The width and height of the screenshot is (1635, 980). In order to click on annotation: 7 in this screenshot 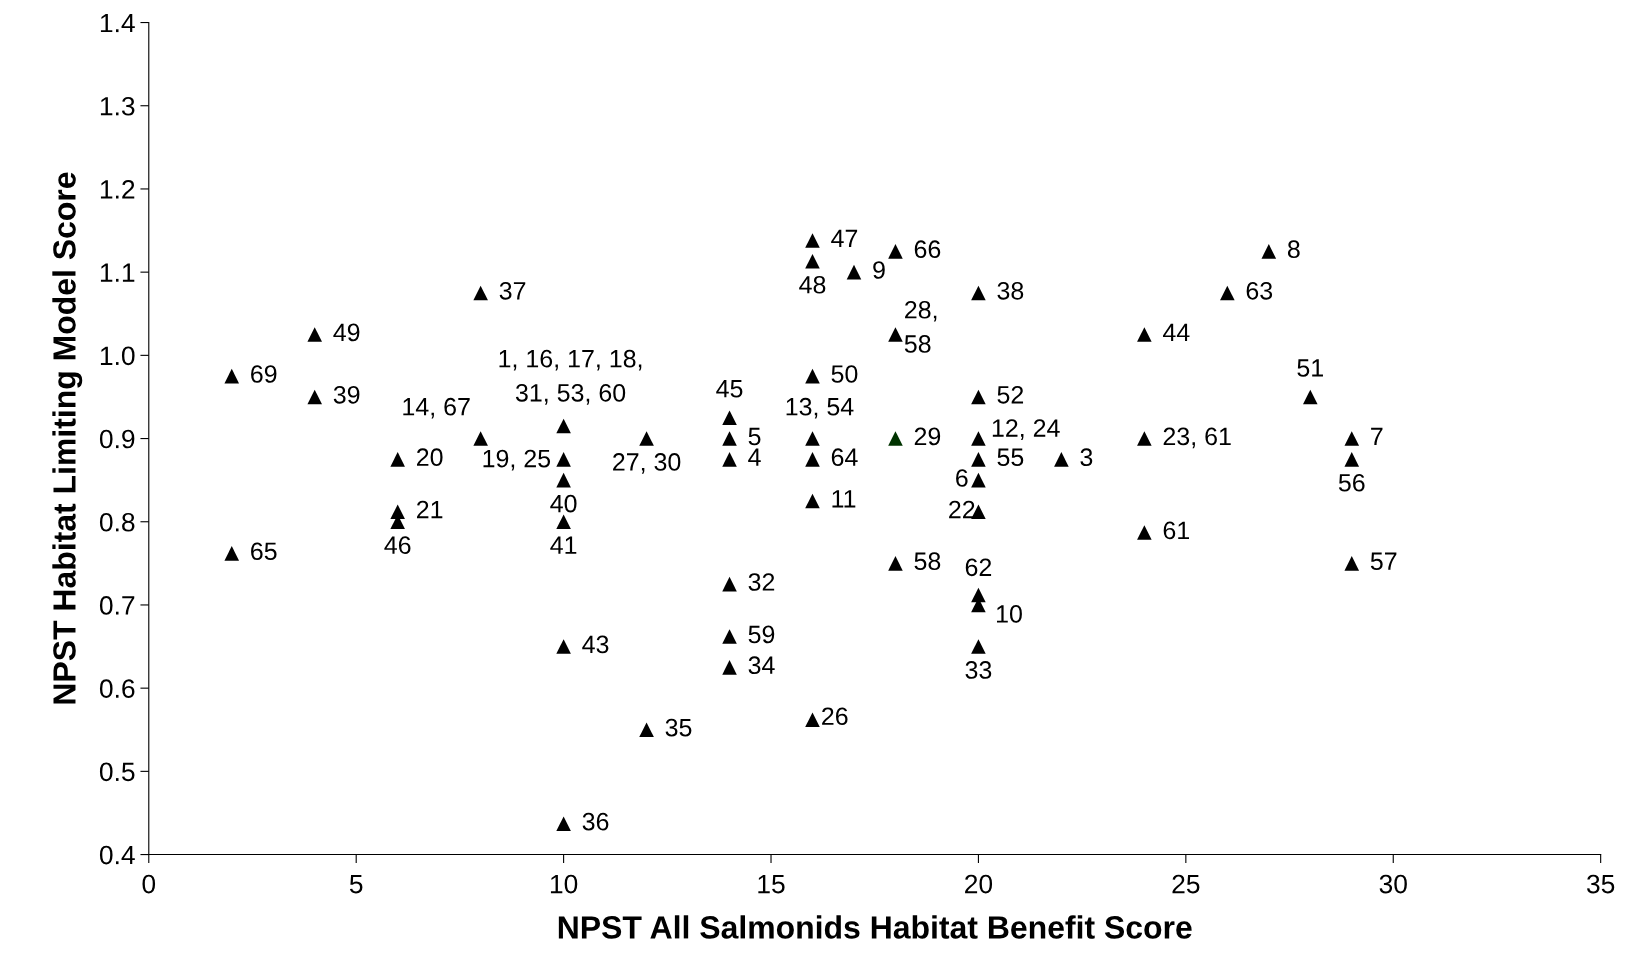, I will do `click(1377, 436)`.